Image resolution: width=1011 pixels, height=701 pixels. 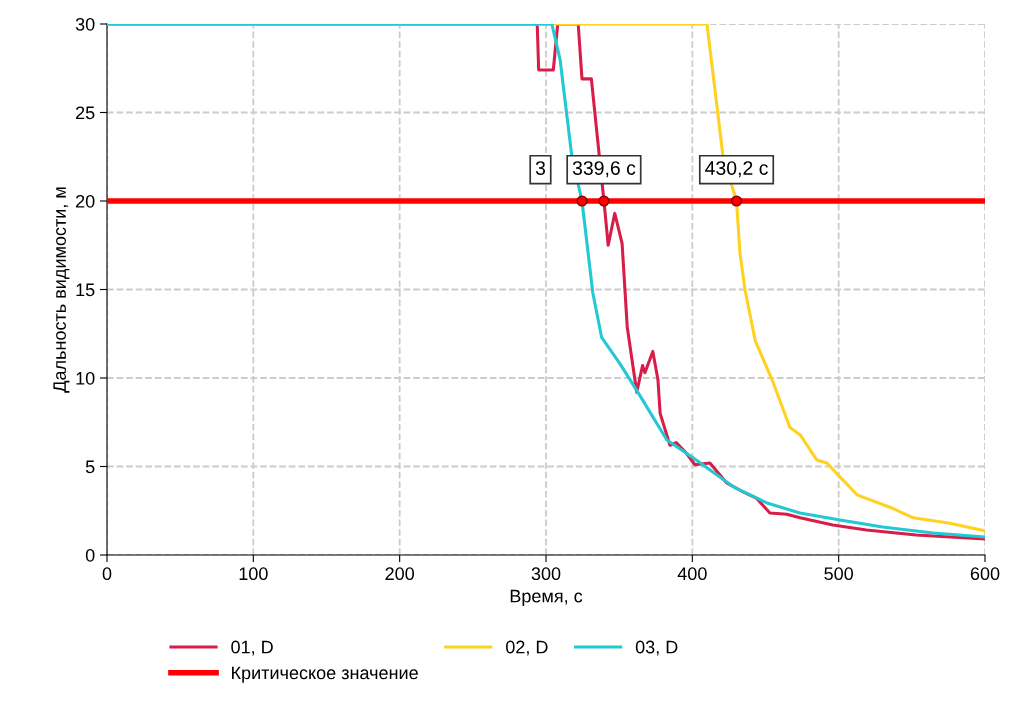 I want to click on x-tick-label: 500, so click(x=839, y=574).